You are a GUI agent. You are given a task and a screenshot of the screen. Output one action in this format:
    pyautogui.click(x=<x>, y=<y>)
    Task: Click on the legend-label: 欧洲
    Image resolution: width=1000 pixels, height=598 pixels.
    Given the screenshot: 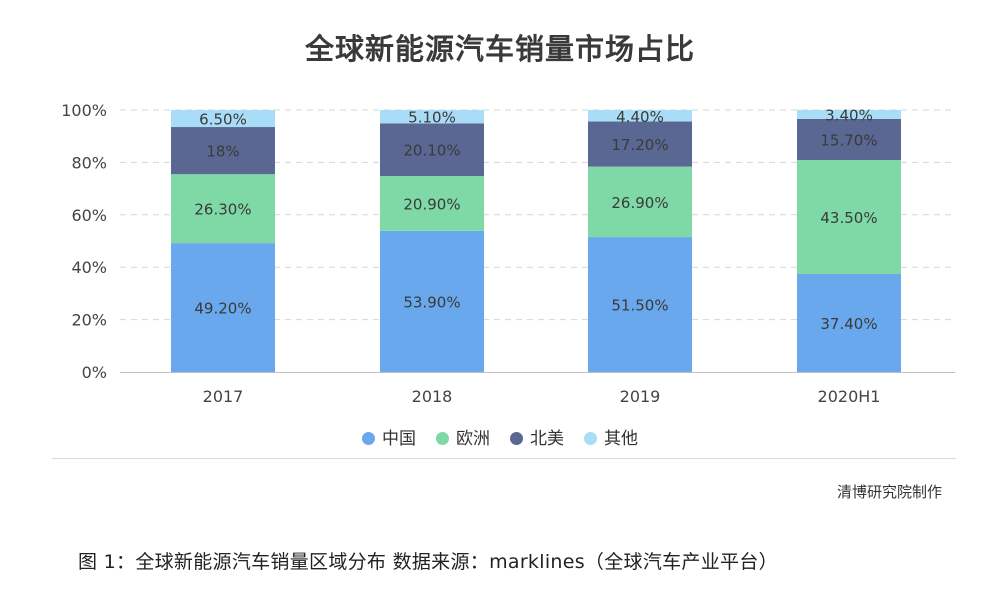 What is the action you would take?
    pyautogui.click(x=473, y=439)
    